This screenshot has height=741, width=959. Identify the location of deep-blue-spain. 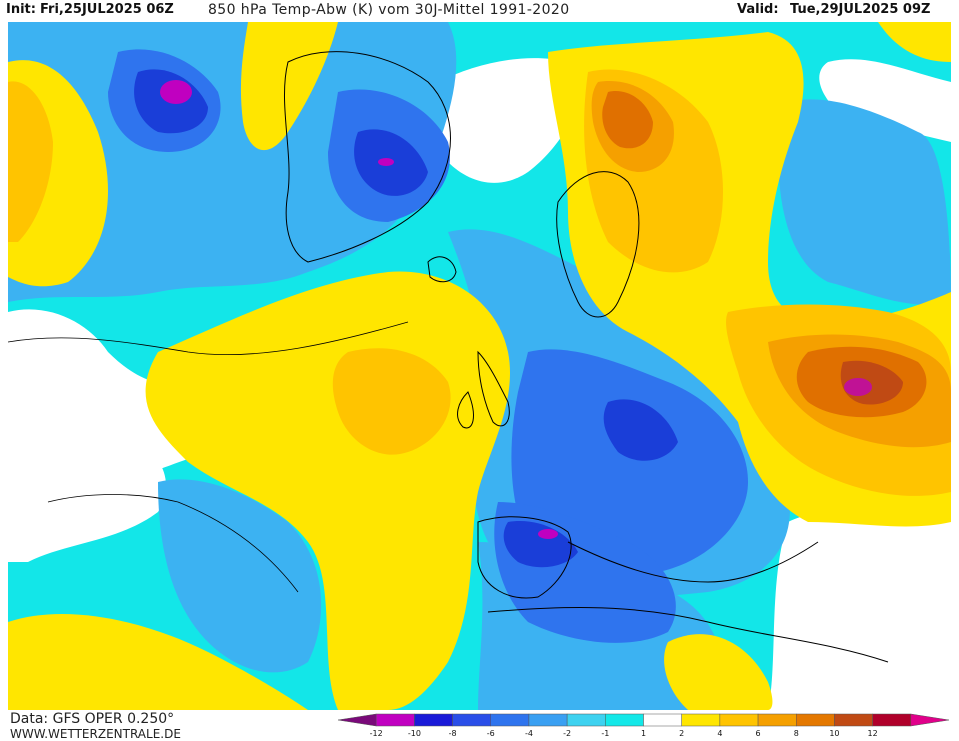
(540, 544).